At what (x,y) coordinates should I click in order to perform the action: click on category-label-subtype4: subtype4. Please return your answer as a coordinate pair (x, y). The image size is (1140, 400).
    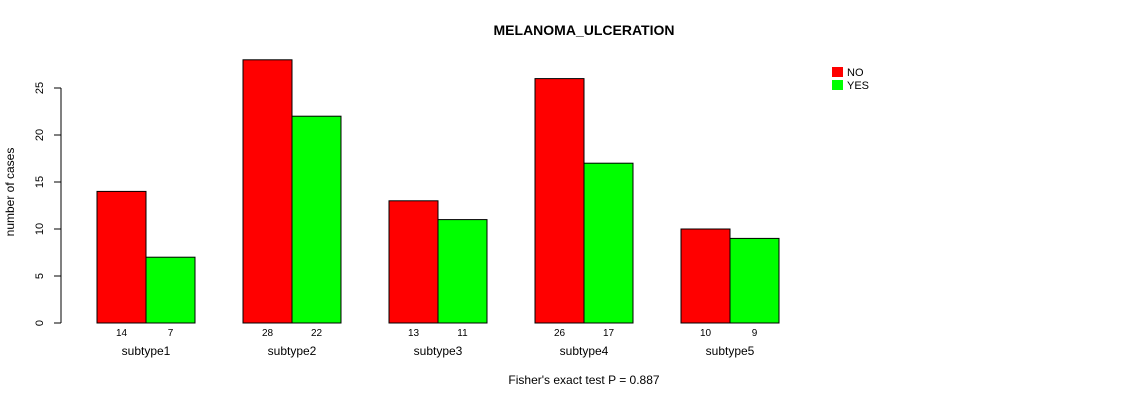
    Looking at the image, I should click on (584, 351).